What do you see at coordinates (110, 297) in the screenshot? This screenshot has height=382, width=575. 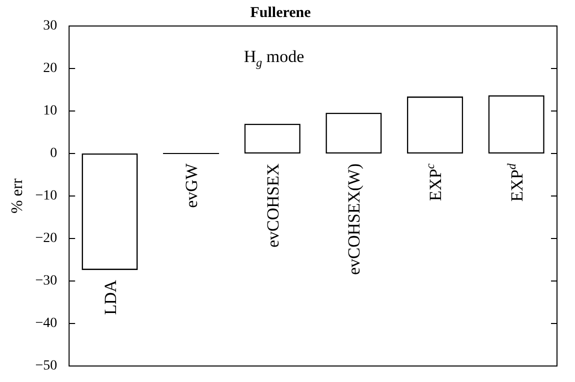 I see `x-tick-label: LDA` at bounding box center [110, 297].